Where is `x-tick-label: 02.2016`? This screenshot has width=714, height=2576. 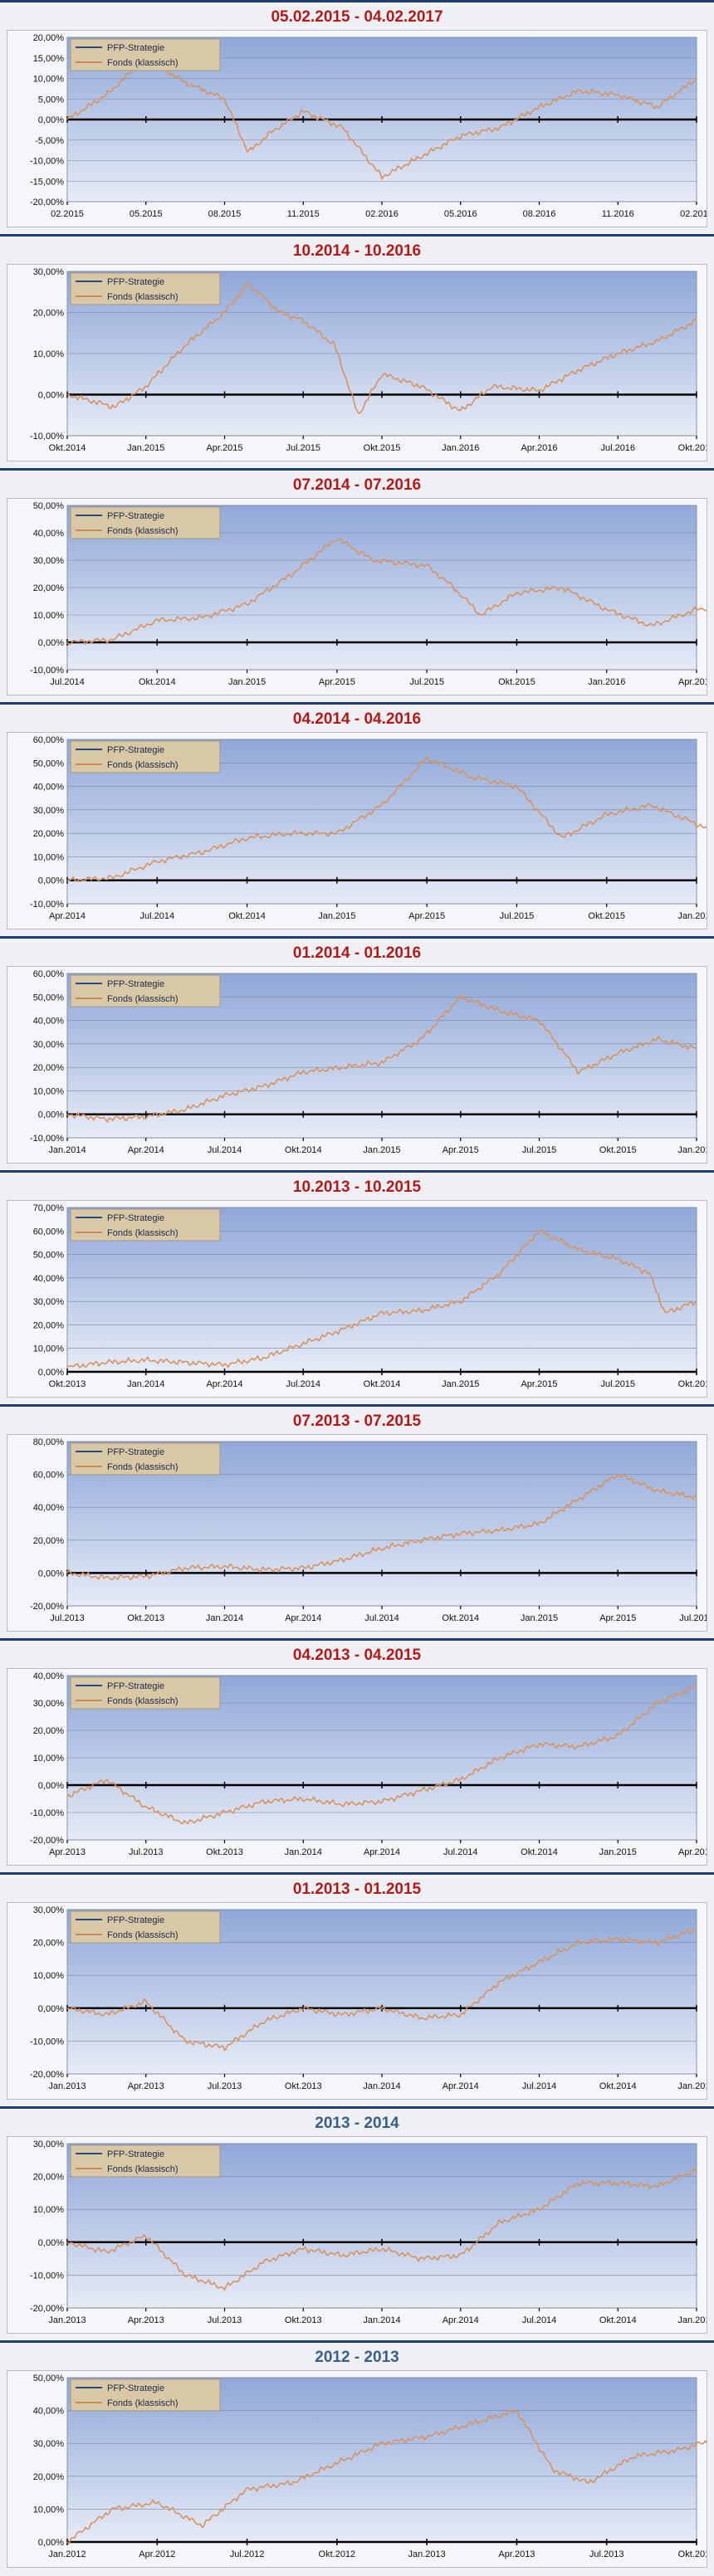 x-tick-label: 02.2016 is located at coordinates (382, 214).